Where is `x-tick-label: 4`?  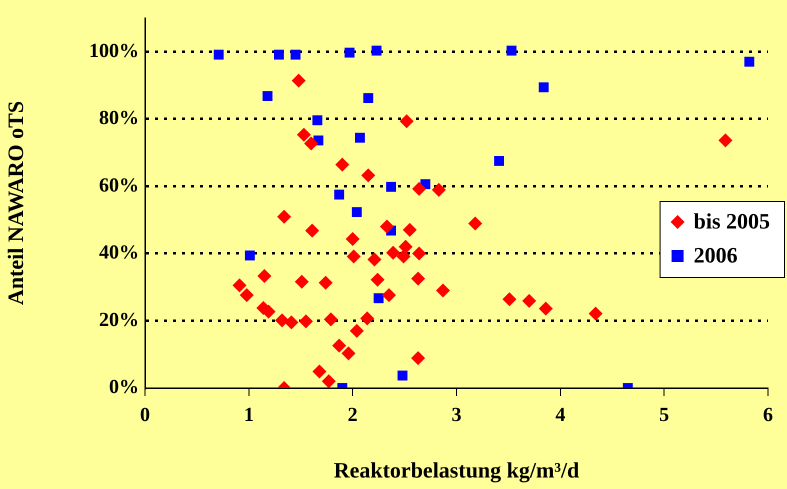
x-tick-label: 4 is located at coordinates (560, 415).